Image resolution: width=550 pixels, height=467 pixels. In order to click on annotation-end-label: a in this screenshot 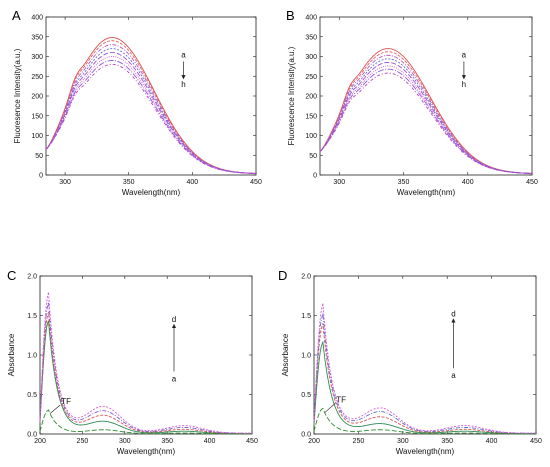, I will do `click(174, 378)`.